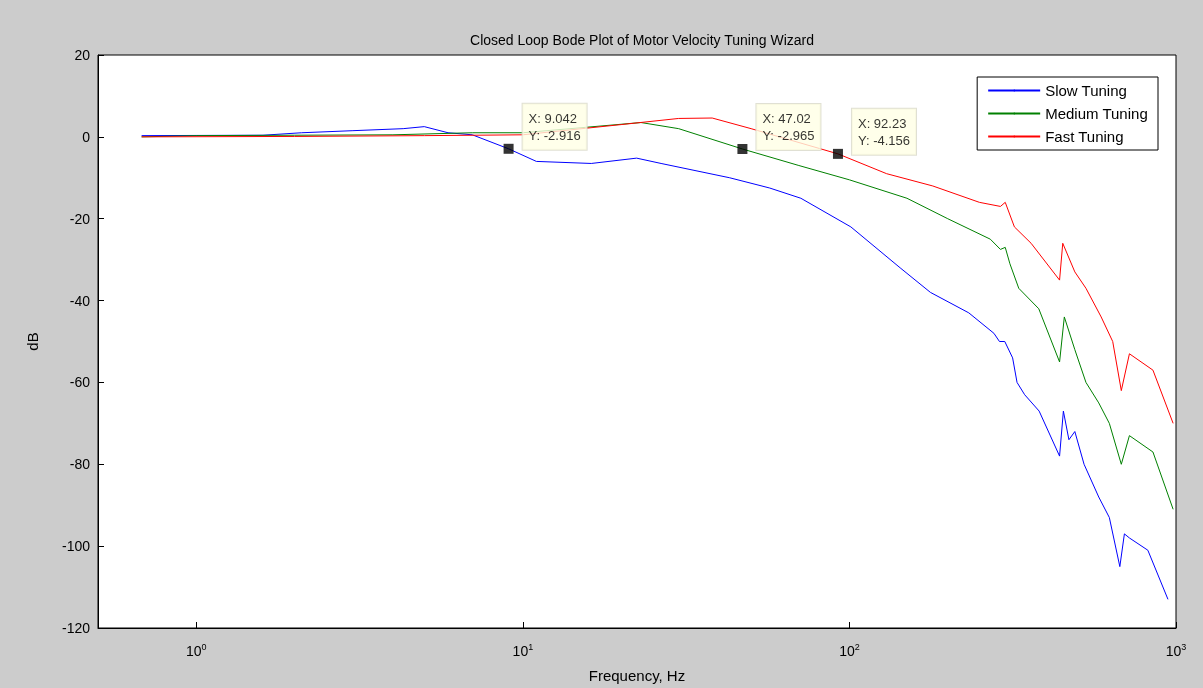 Image resolution: width=1203 pixels, height=688 pixels. I want to click on y-tick-label: -40, so click(80, 300).